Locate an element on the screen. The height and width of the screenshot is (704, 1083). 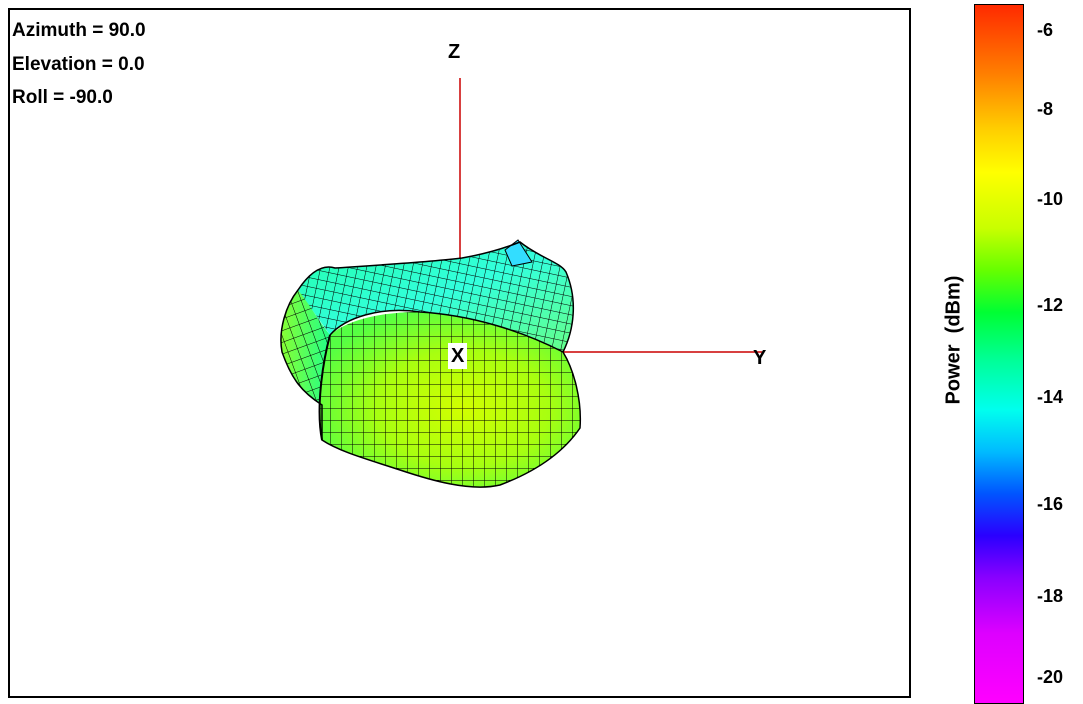
x-axis-label: X is located at coordinates (458, 356).